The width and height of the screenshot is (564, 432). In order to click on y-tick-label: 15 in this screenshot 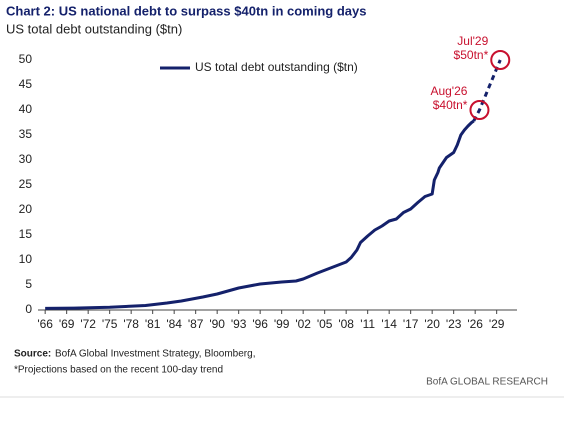, I will do `click(26, 234)`.